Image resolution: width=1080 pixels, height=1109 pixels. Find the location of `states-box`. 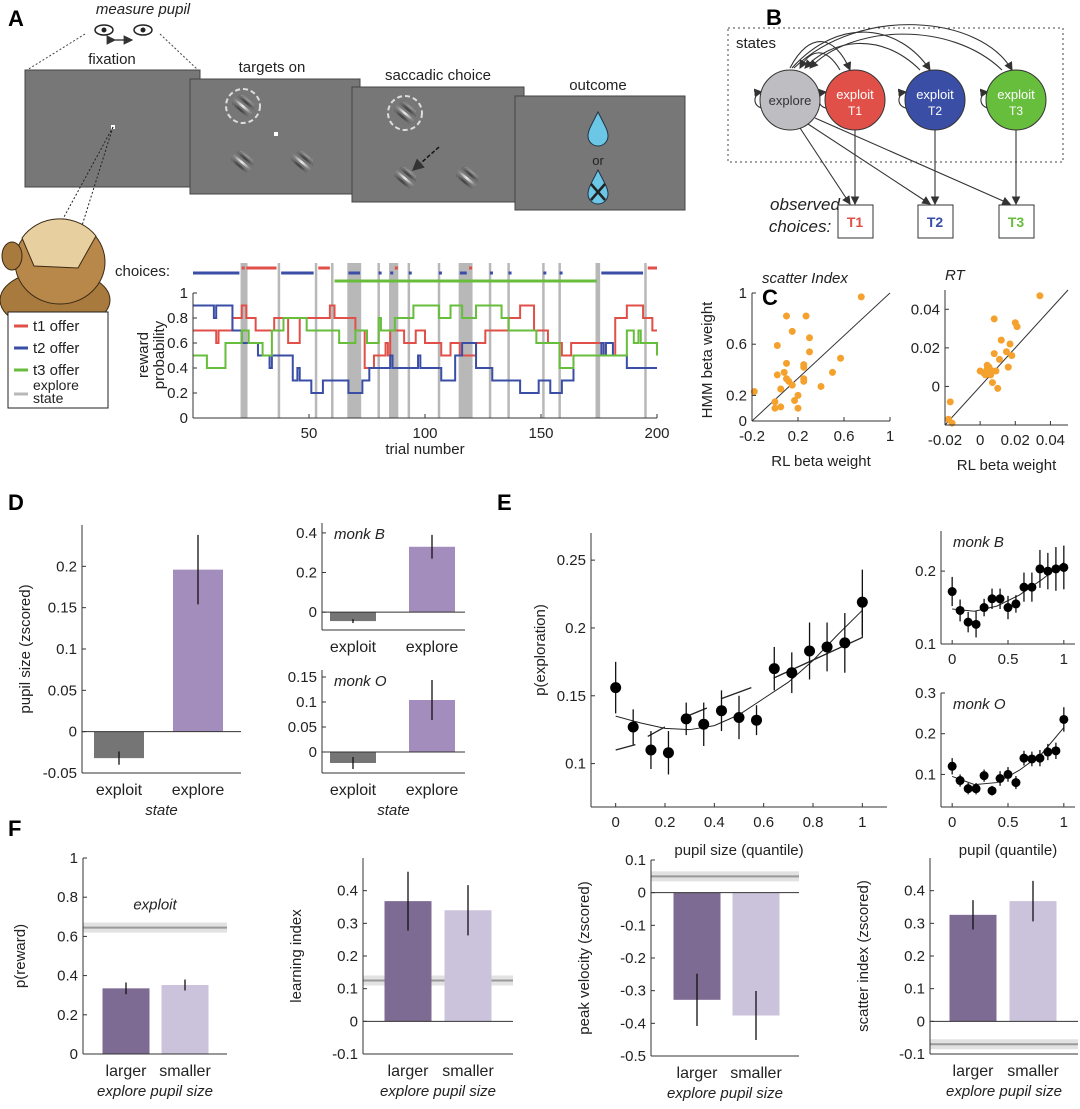

states-box is located at coordinates (895, 95).